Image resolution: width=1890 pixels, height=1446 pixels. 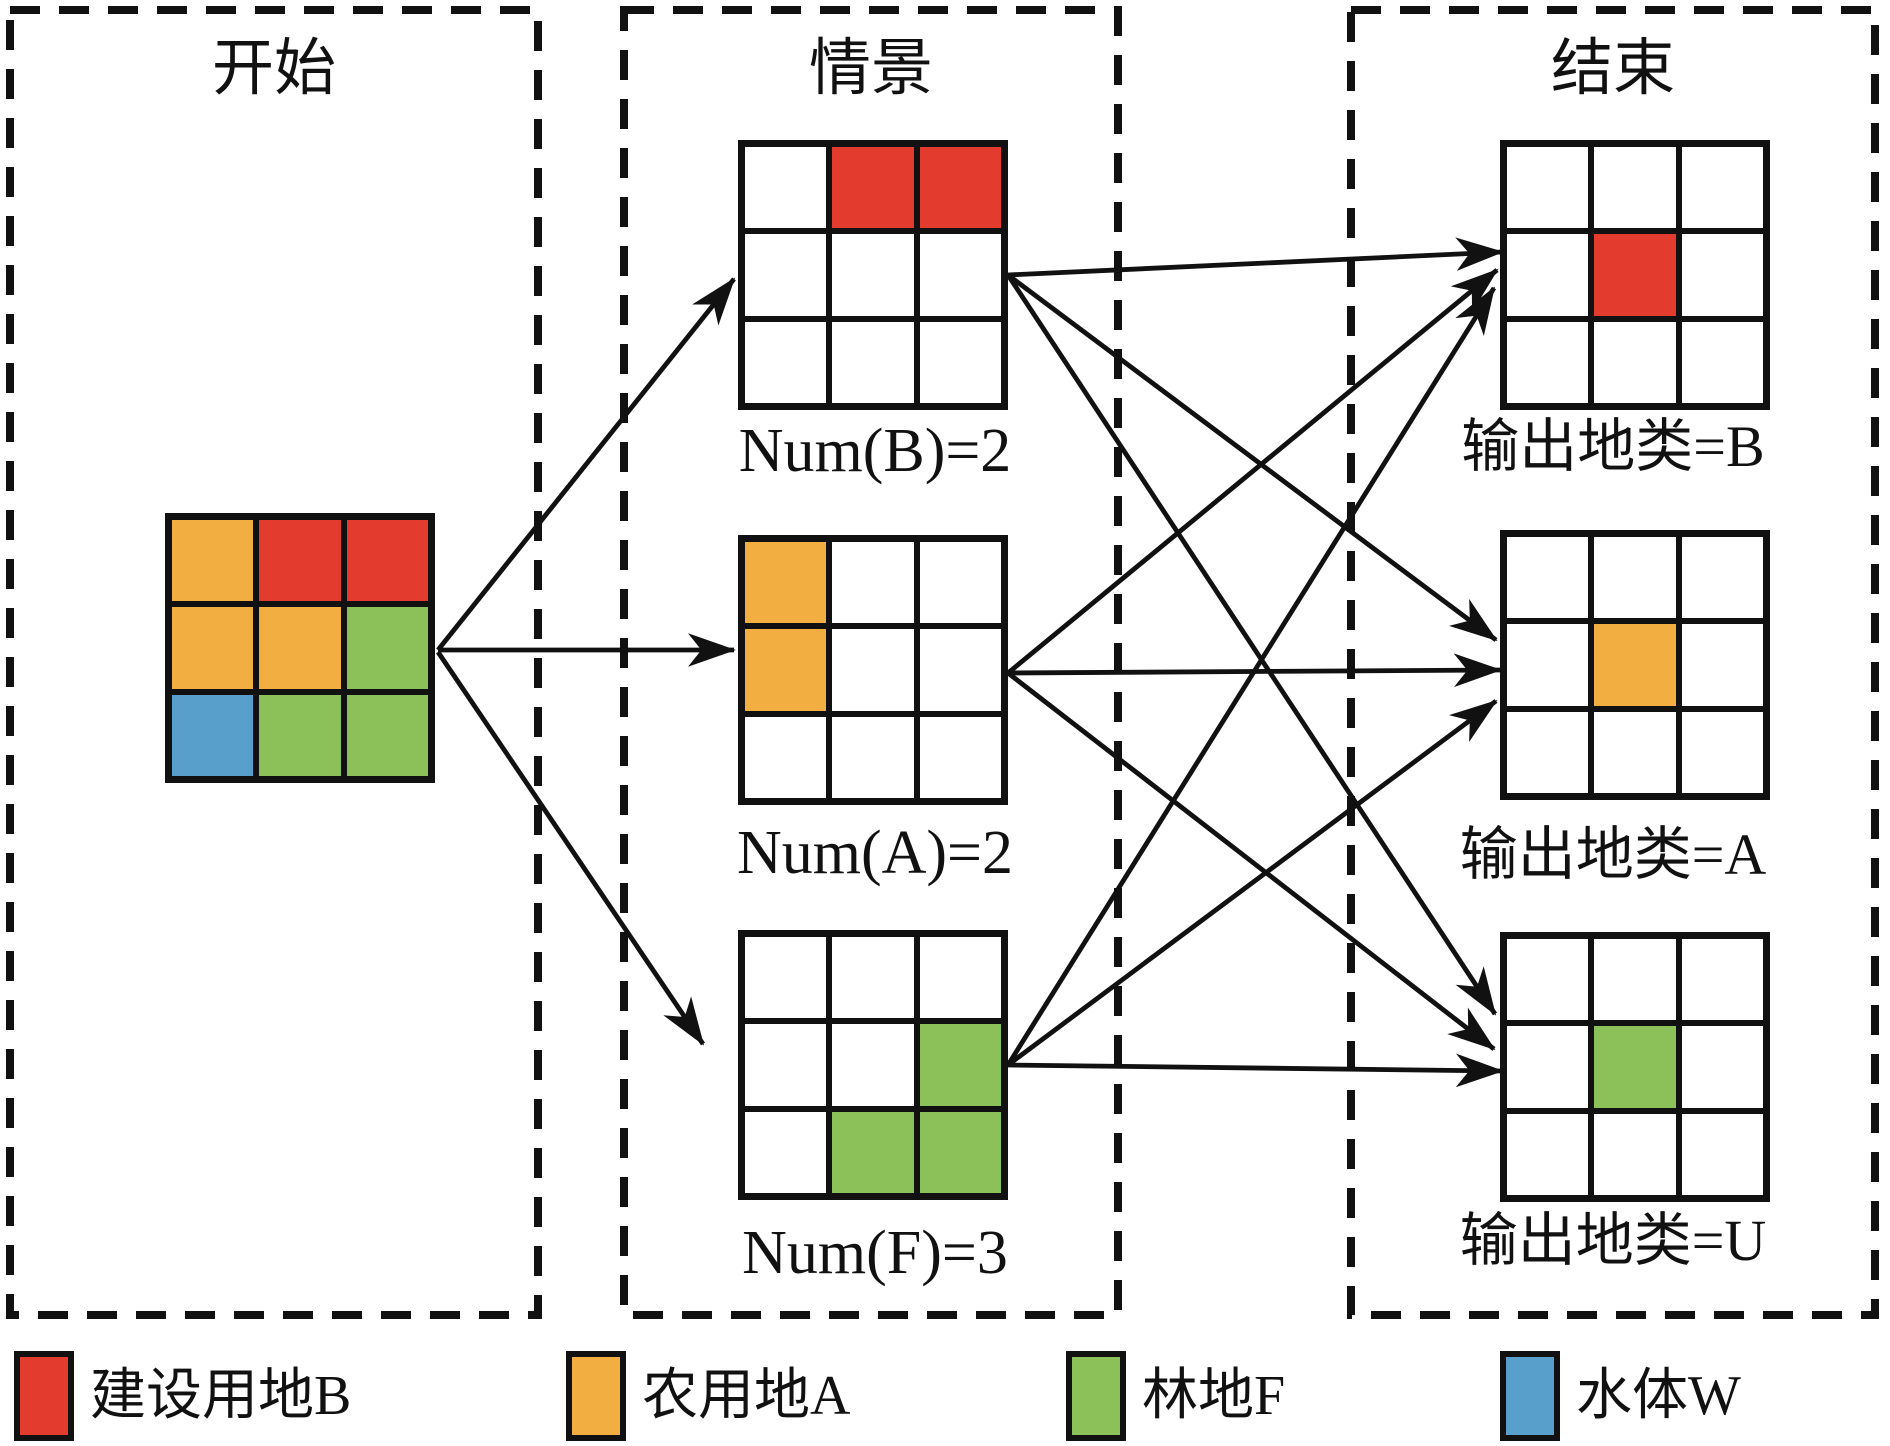 What do you see at coordinates (1613, 854) in the screenshot?
I see `output-a-label: 输出地类=A` at bounding box center [1613, 854].